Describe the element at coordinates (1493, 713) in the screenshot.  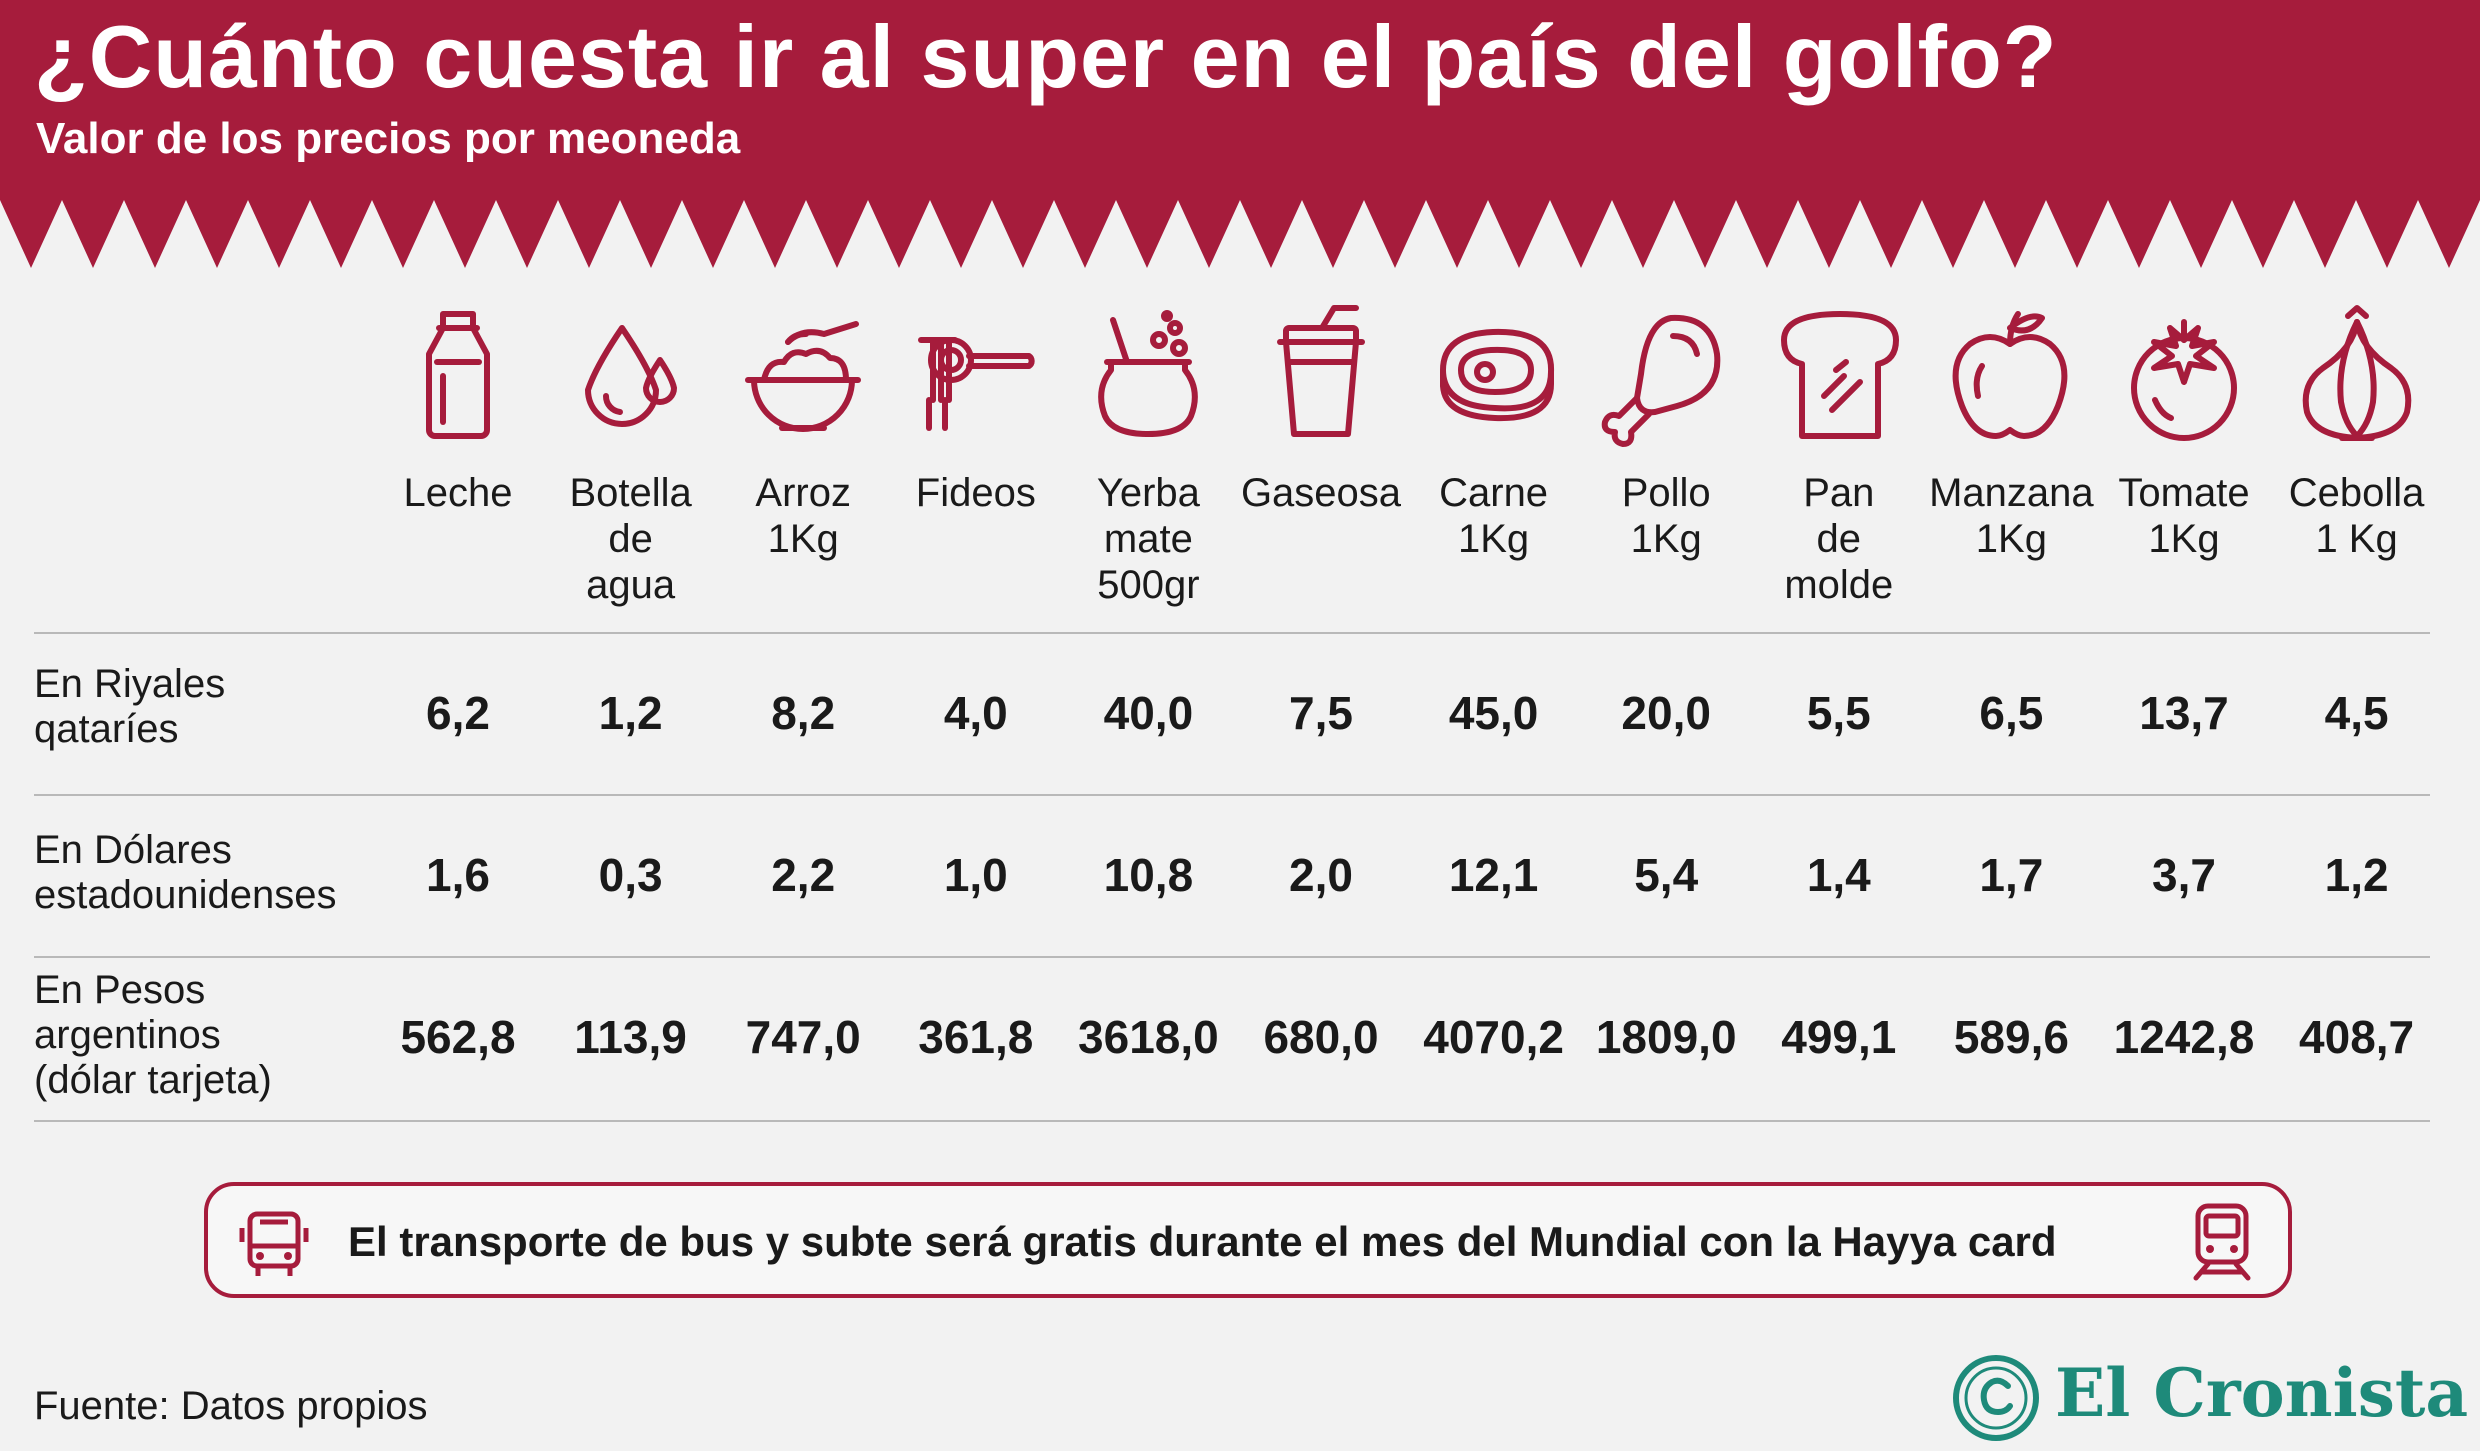
I see `price-cell: 45,0` at that location.